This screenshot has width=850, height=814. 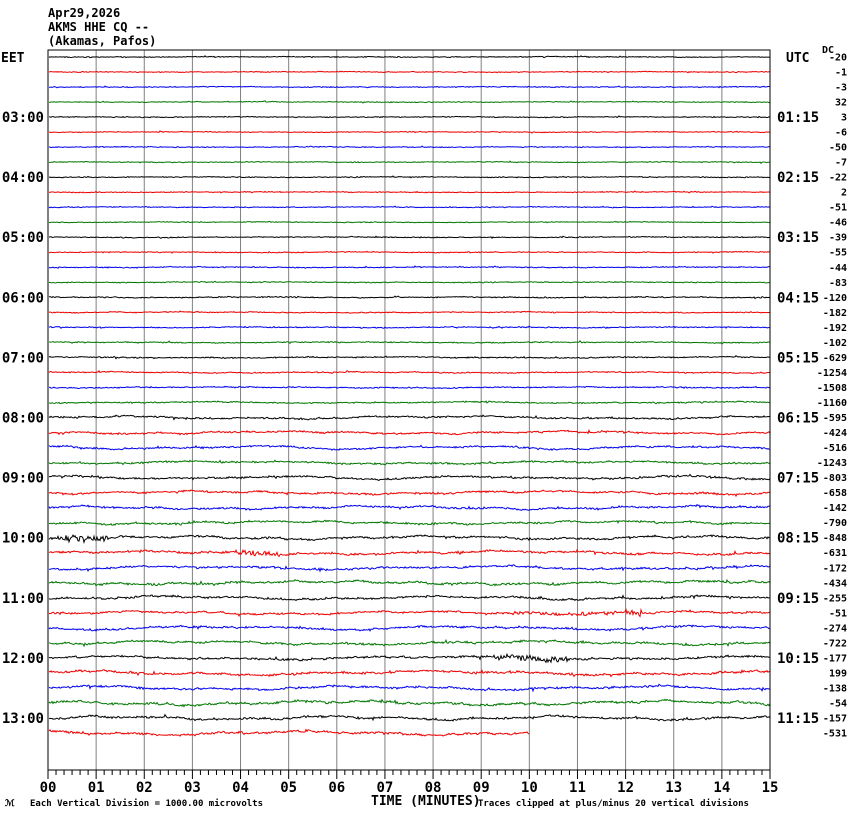 What do you see at coordinates (409, 782) in the screenshot?
I see `x-axis-layer: 00 01 02 03 04 05 06 07 08 09 10 11 12 13 14 15` at bounding box center [409, 782].